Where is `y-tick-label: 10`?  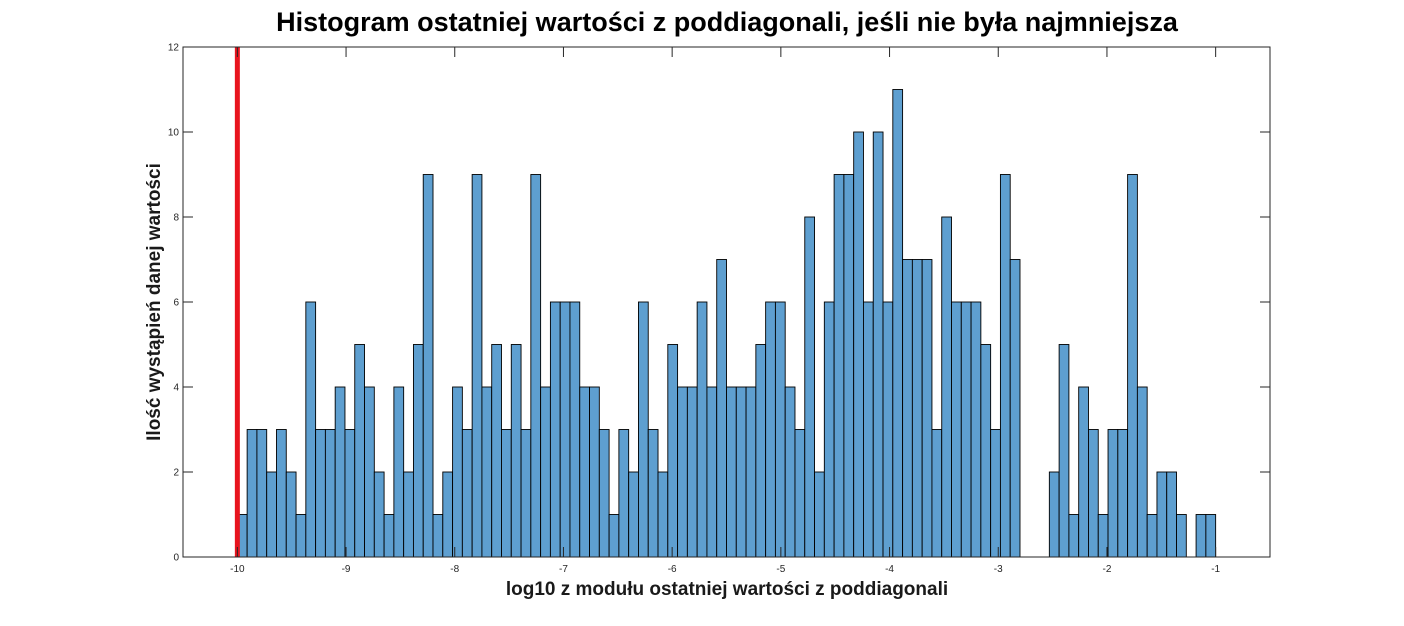
y-tick-label: 10 is located at coordinates (174, 133).